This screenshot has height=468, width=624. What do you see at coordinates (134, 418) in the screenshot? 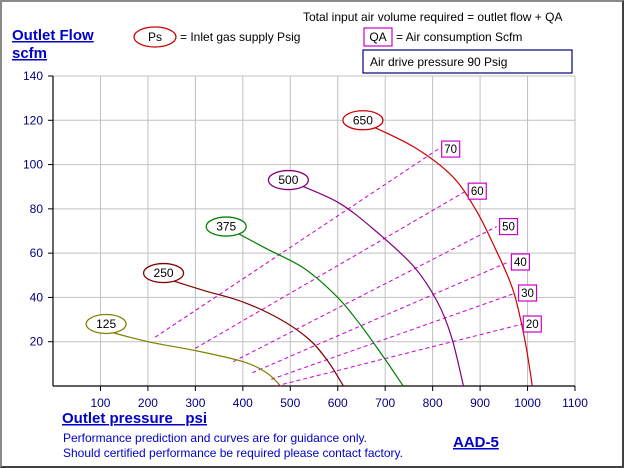
I see `x-axis-title: Outlet pressure psi` at bounding box center [134, 418].